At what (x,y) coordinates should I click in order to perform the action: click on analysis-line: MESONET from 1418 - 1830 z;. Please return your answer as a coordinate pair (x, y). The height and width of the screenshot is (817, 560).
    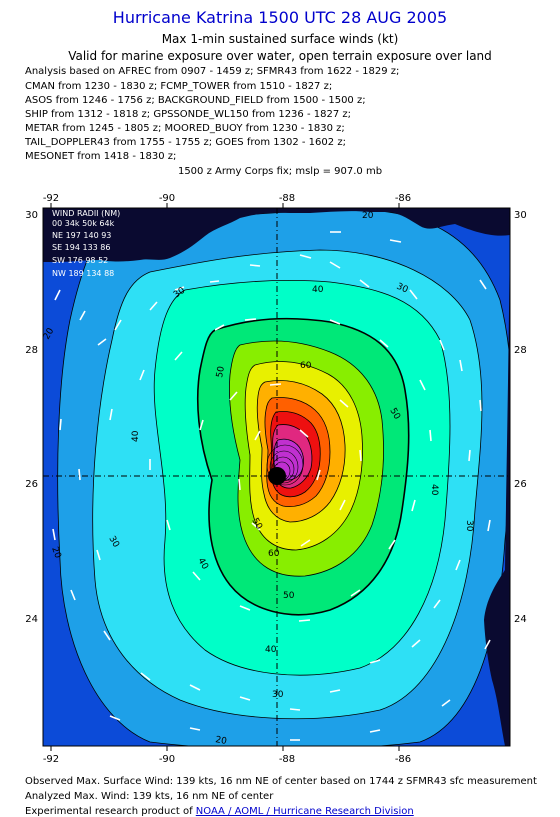
    Looking at the image, I should click on (101, 156).